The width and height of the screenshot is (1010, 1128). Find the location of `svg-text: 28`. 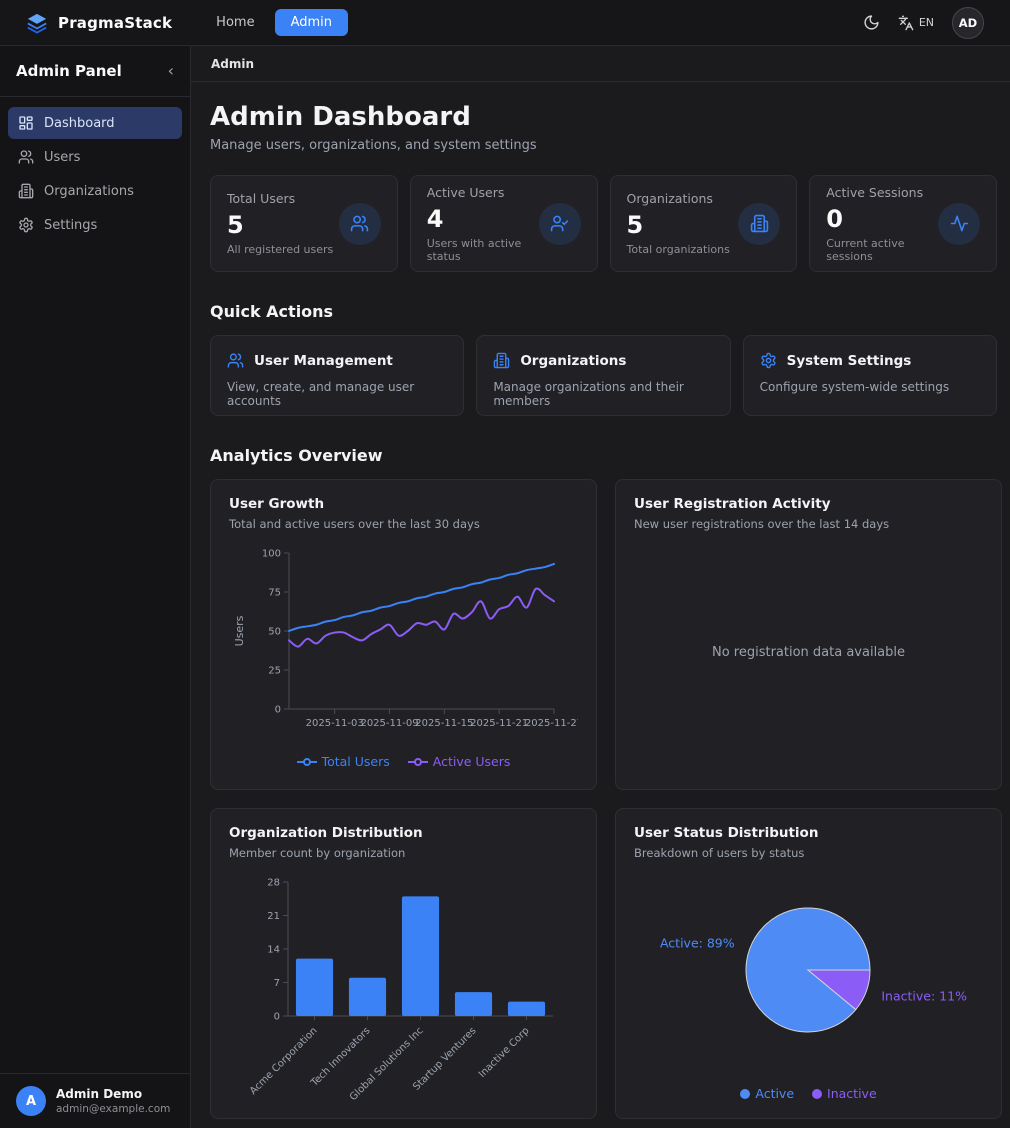

svg-text: 28 is located at coordinates (273, 883).